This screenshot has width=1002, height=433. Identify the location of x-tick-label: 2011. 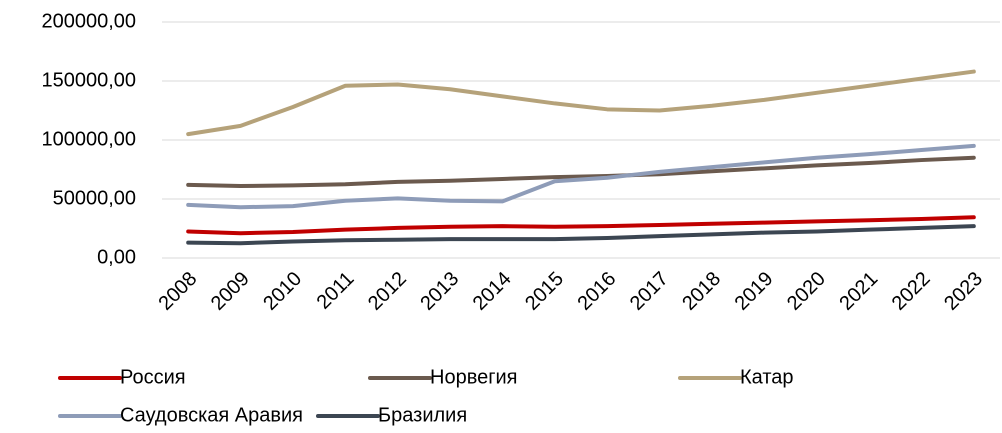
(336, 291).